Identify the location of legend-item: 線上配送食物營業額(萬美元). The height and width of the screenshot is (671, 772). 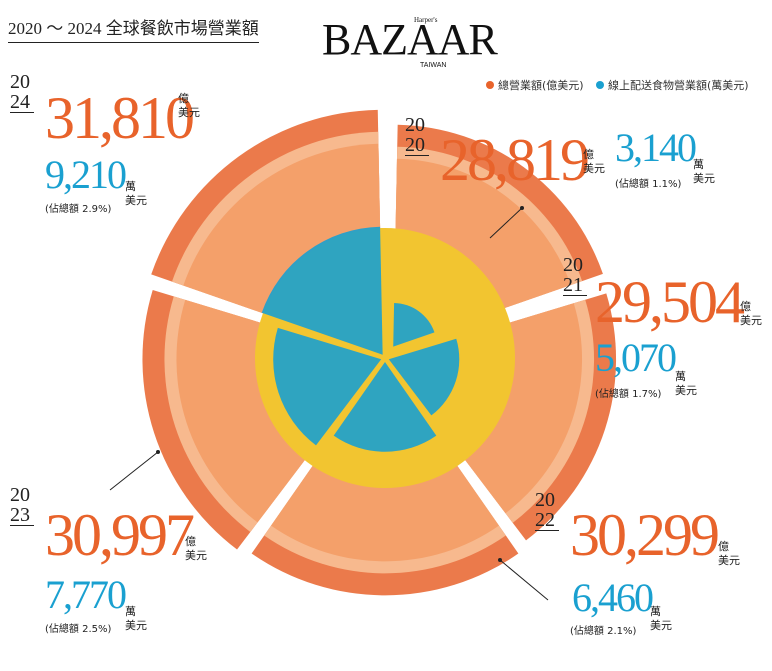
(672, 85).